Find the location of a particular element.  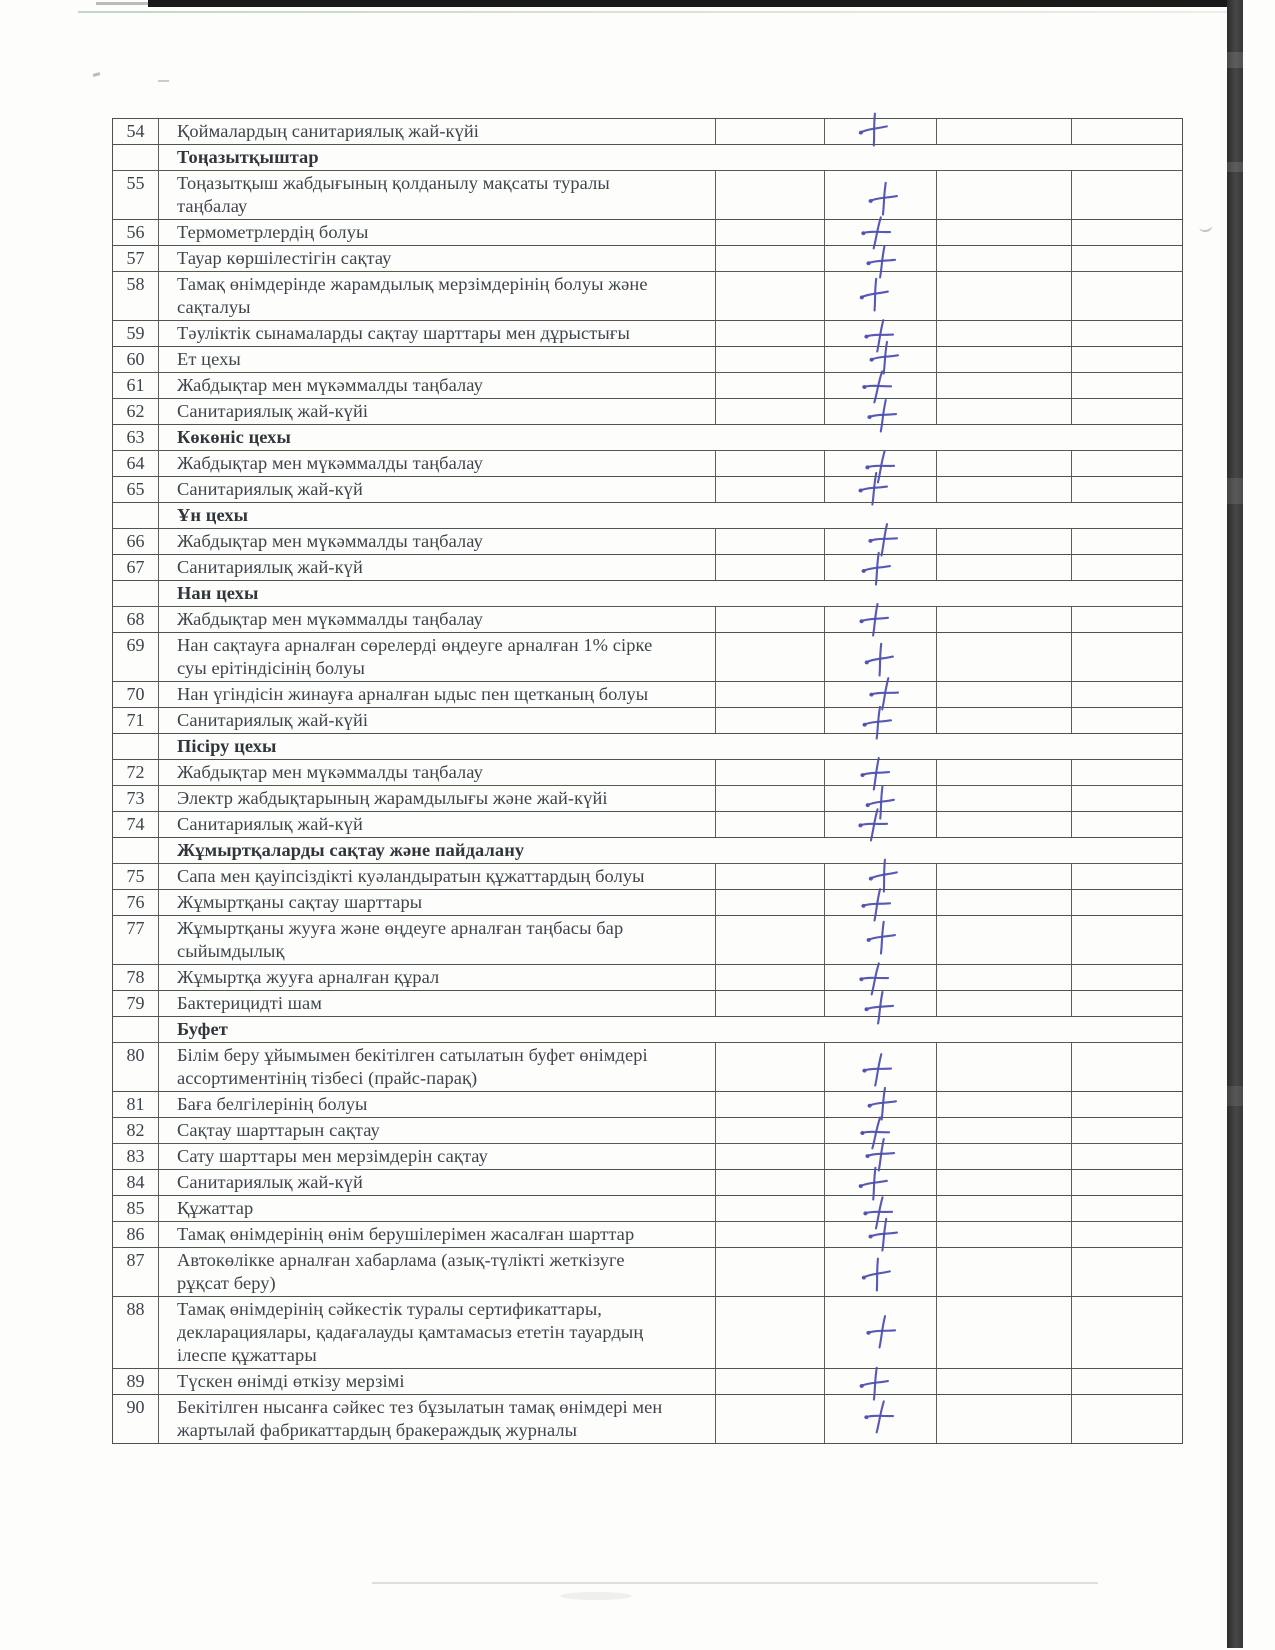

table-row: 62 Санитариялық жай-күйі is located at coordinates (647, 415).